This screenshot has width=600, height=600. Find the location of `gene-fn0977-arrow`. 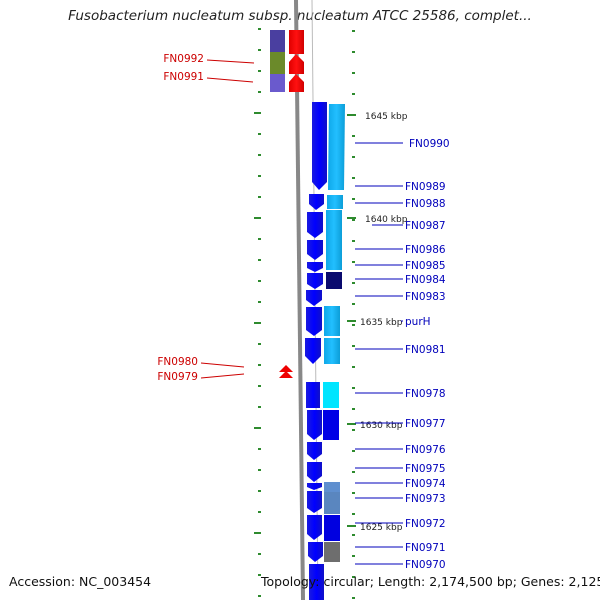

gene-fn0977-arrow is located at coordinates (314, 425).